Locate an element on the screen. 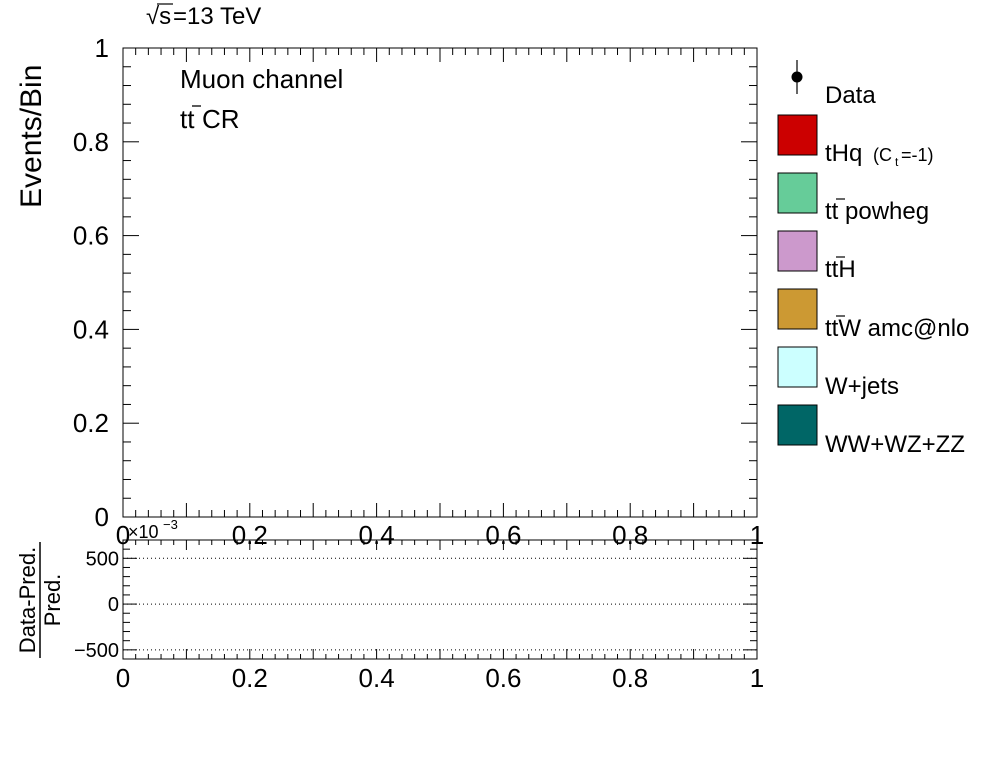 Image resolution: width=996 pixels, height=772 pixels. ratio-y-tick-label: 0 is located at coordinates (113, 605).